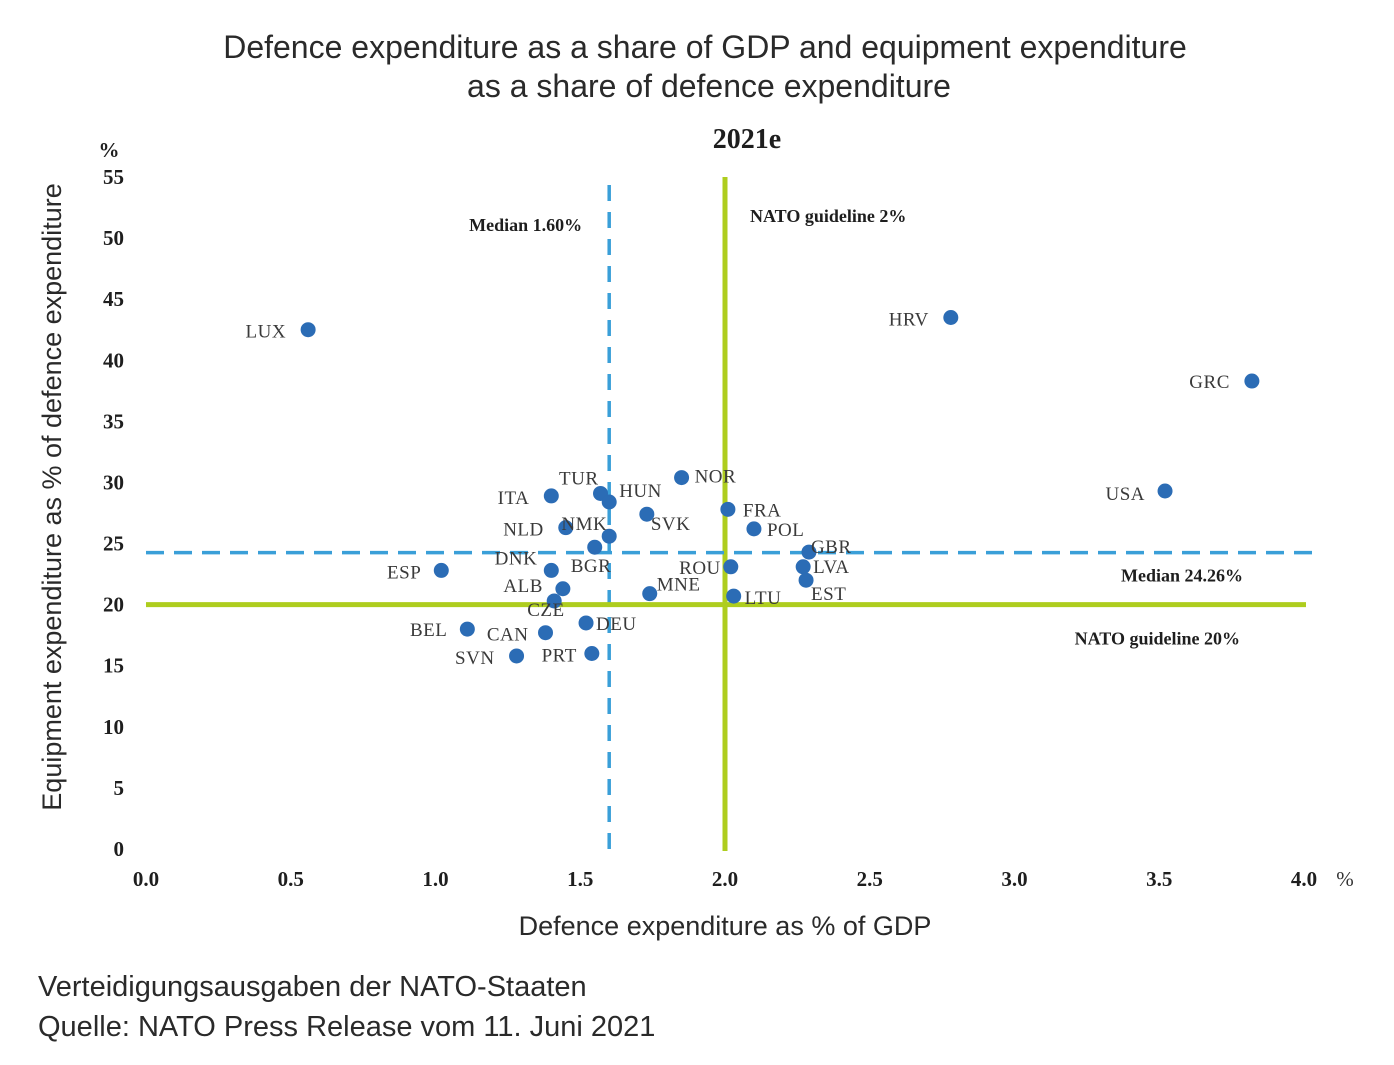  What do you see at coordinates (725, 926) in the screenshot?
I see `x-axis-title: Defence expenditure as % of GDP` at bounding box center [725, 926].